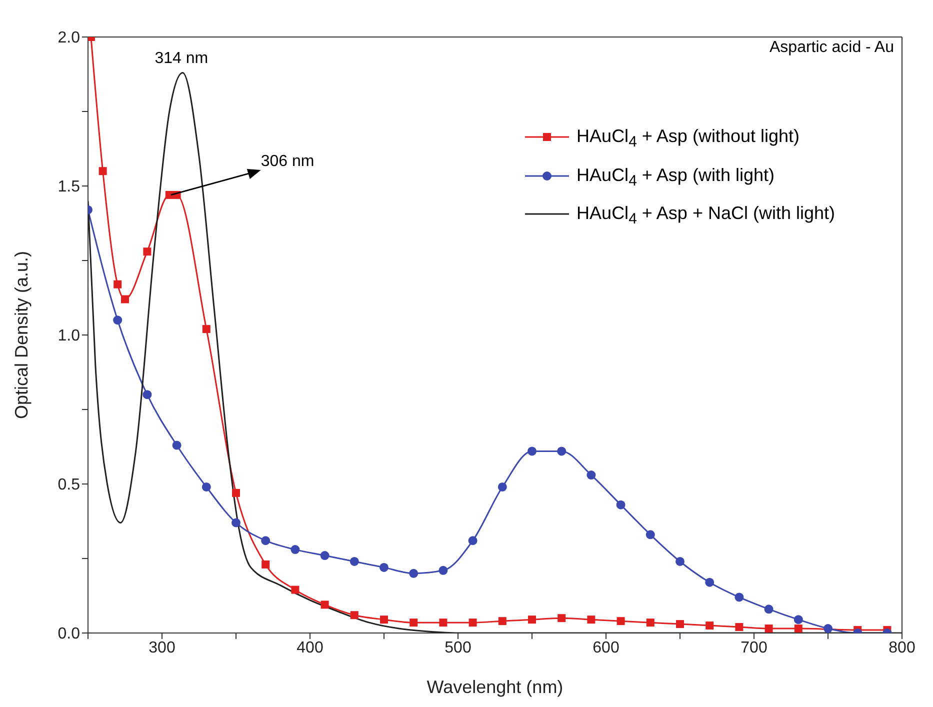  I want to click on y-axis-title: Optical Density (a.u.), so click(21, 335).